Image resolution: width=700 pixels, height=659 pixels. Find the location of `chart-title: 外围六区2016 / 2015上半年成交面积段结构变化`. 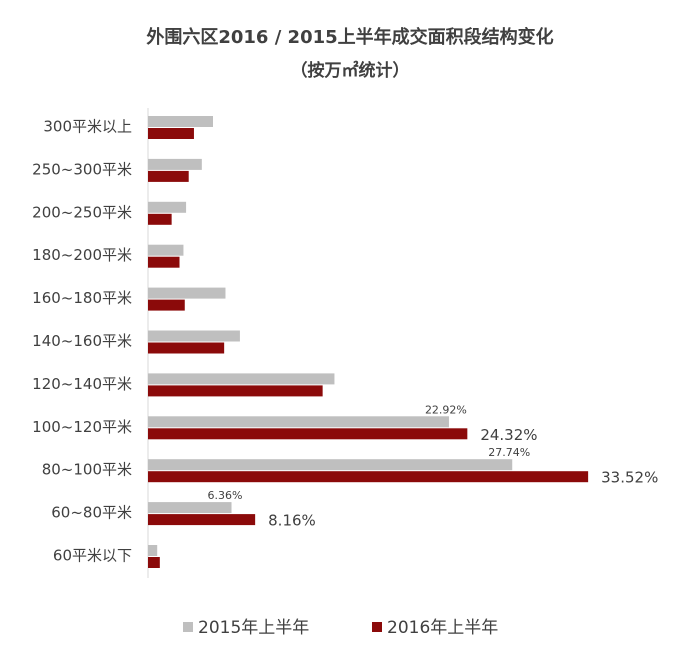

chart-title: 外围六区2016 / 2015上半年成交面积段结构变化 is located at coordinates (349, 37).